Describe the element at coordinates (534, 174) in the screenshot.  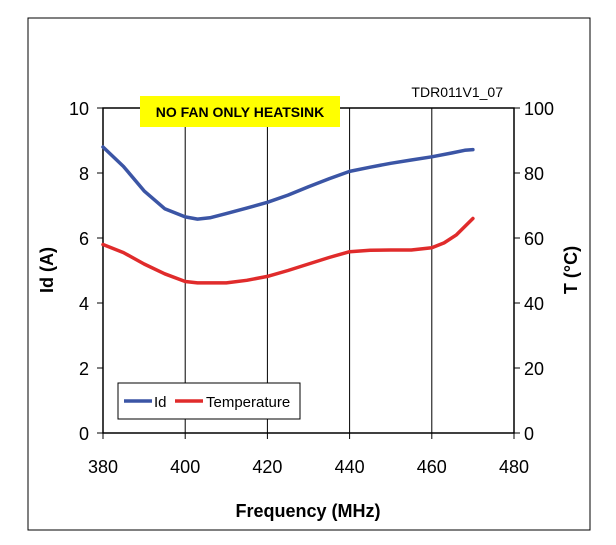
I see `right-y-tick-label-80: 80` at that location.